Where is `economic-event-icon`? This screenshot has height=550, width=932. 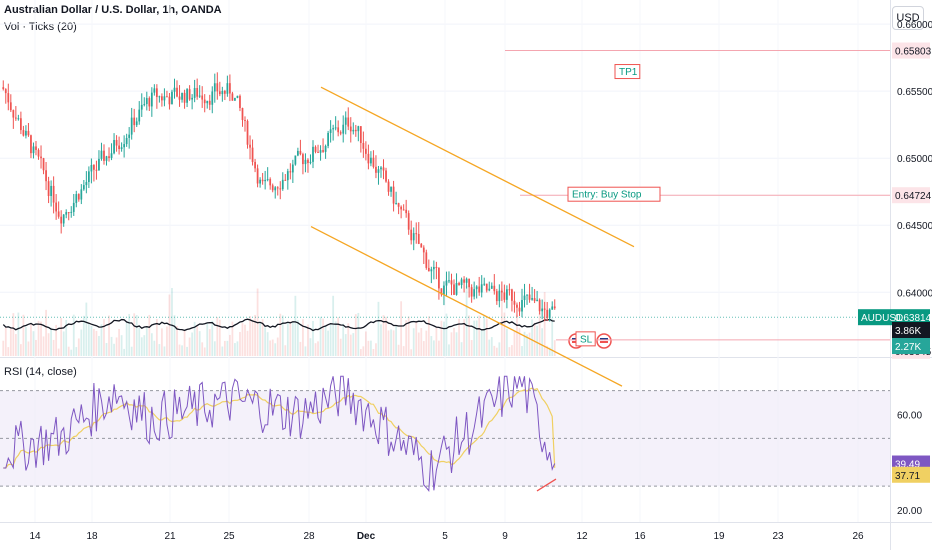
economic-event-icon is located at coordinates (604, 341).